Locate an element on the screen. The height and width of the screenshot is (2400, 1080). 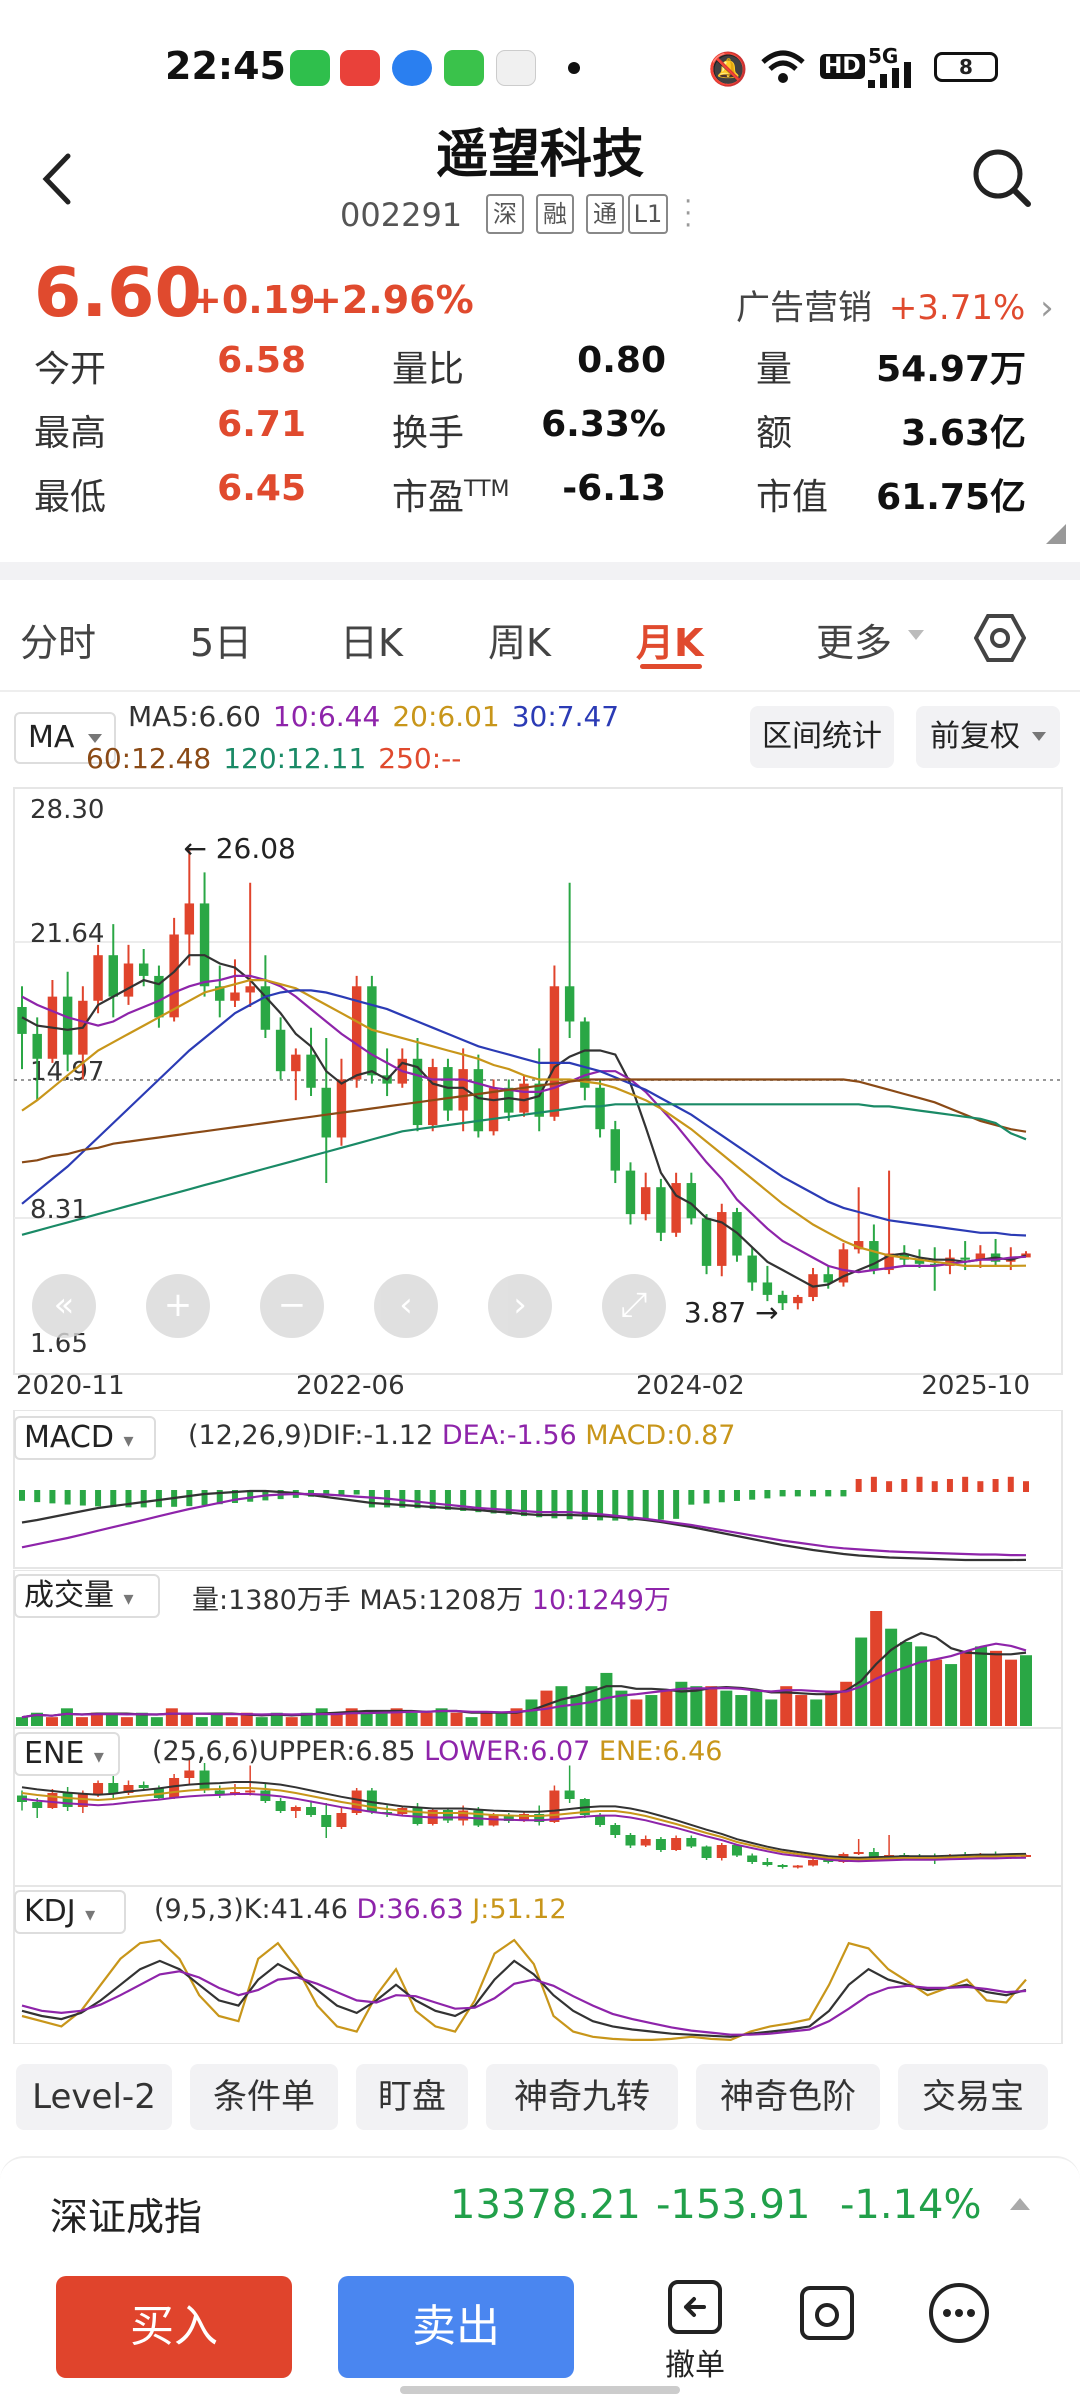
kdj-k-line is located at coordinates (524, 1998).